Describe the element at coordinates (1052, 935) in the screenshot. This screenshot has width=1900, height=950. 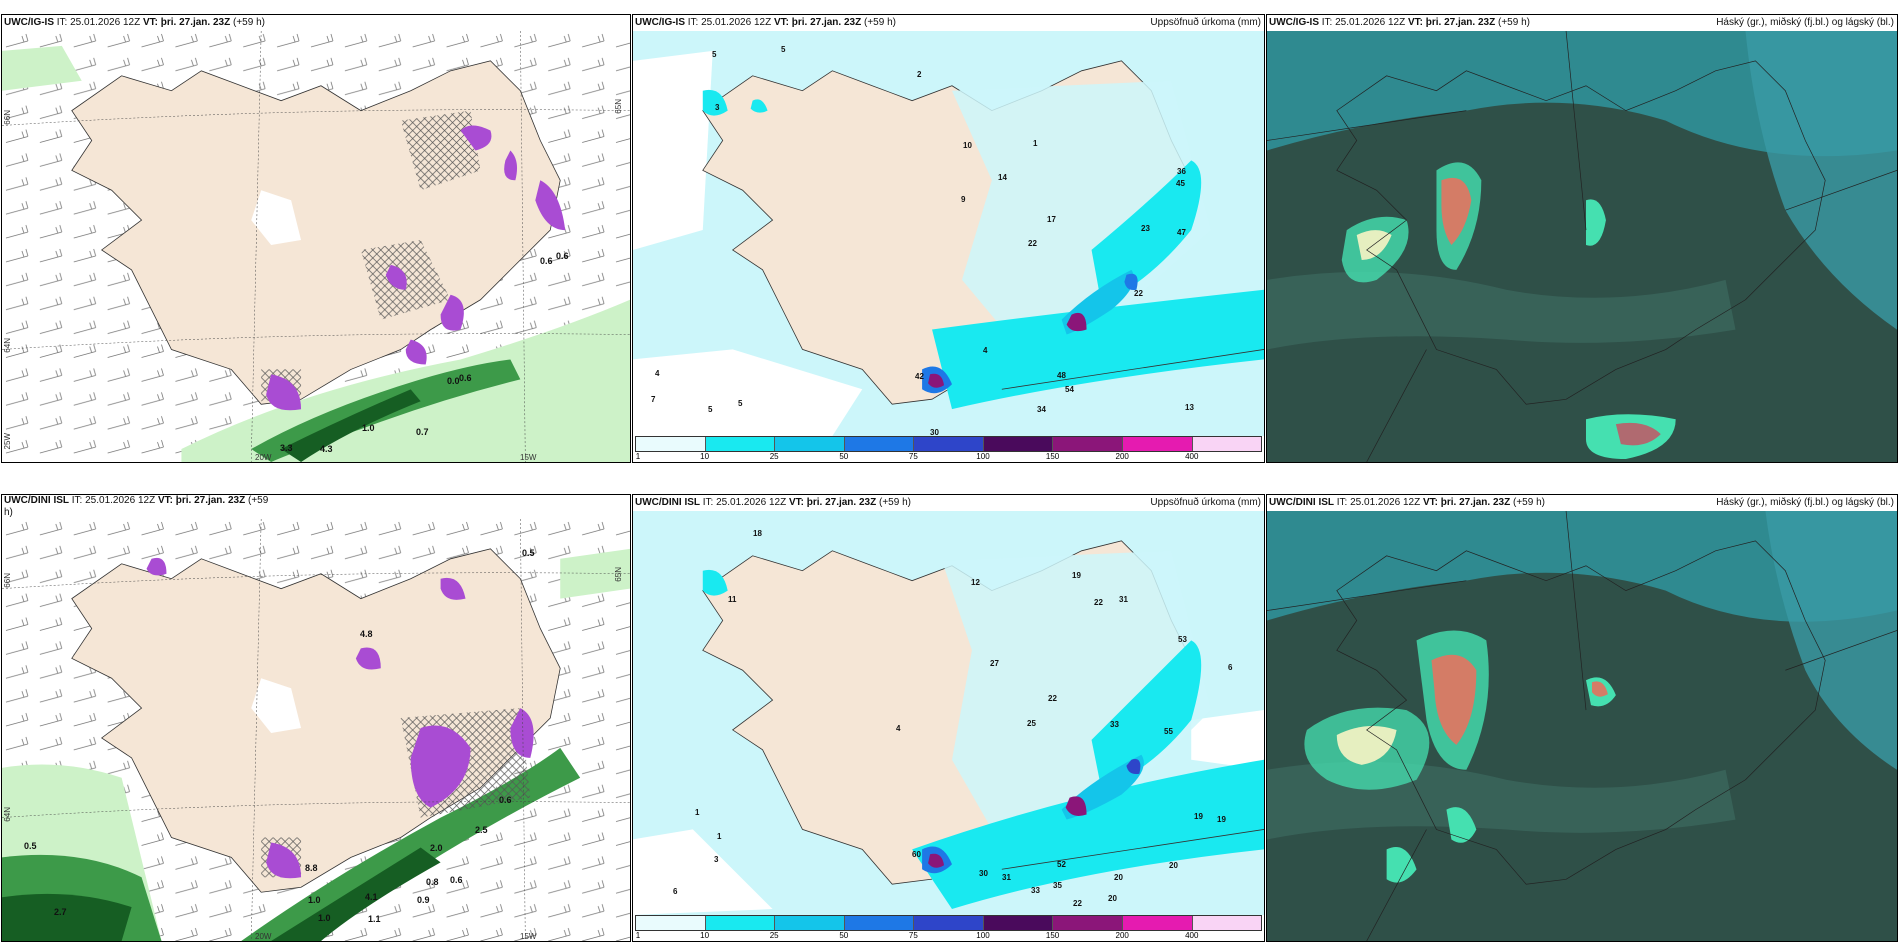
I see `colorbar-label: 150` at that location.